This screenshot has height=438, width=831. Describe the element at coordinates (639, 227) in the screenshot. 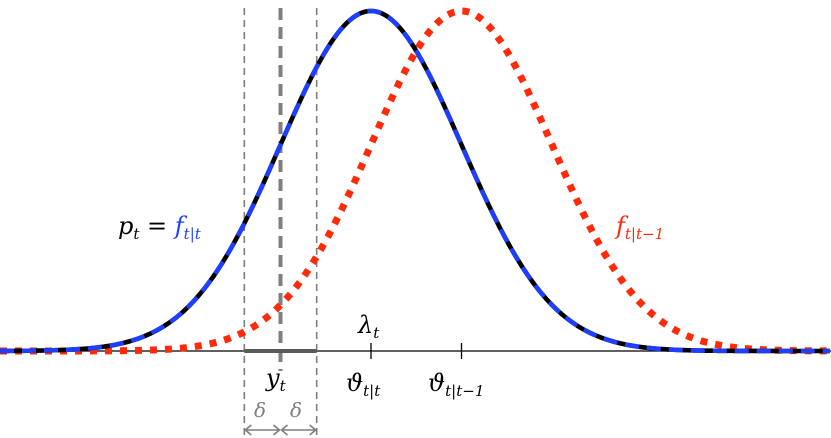

I see `f-prior-label: ft|t−1` at that location.